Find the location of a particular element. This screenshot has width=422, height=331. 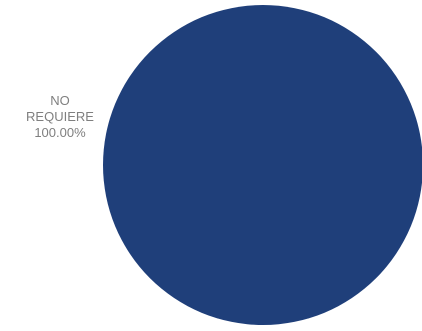

slice-percent-label: 100.00% is located at coordinates (60, 132).